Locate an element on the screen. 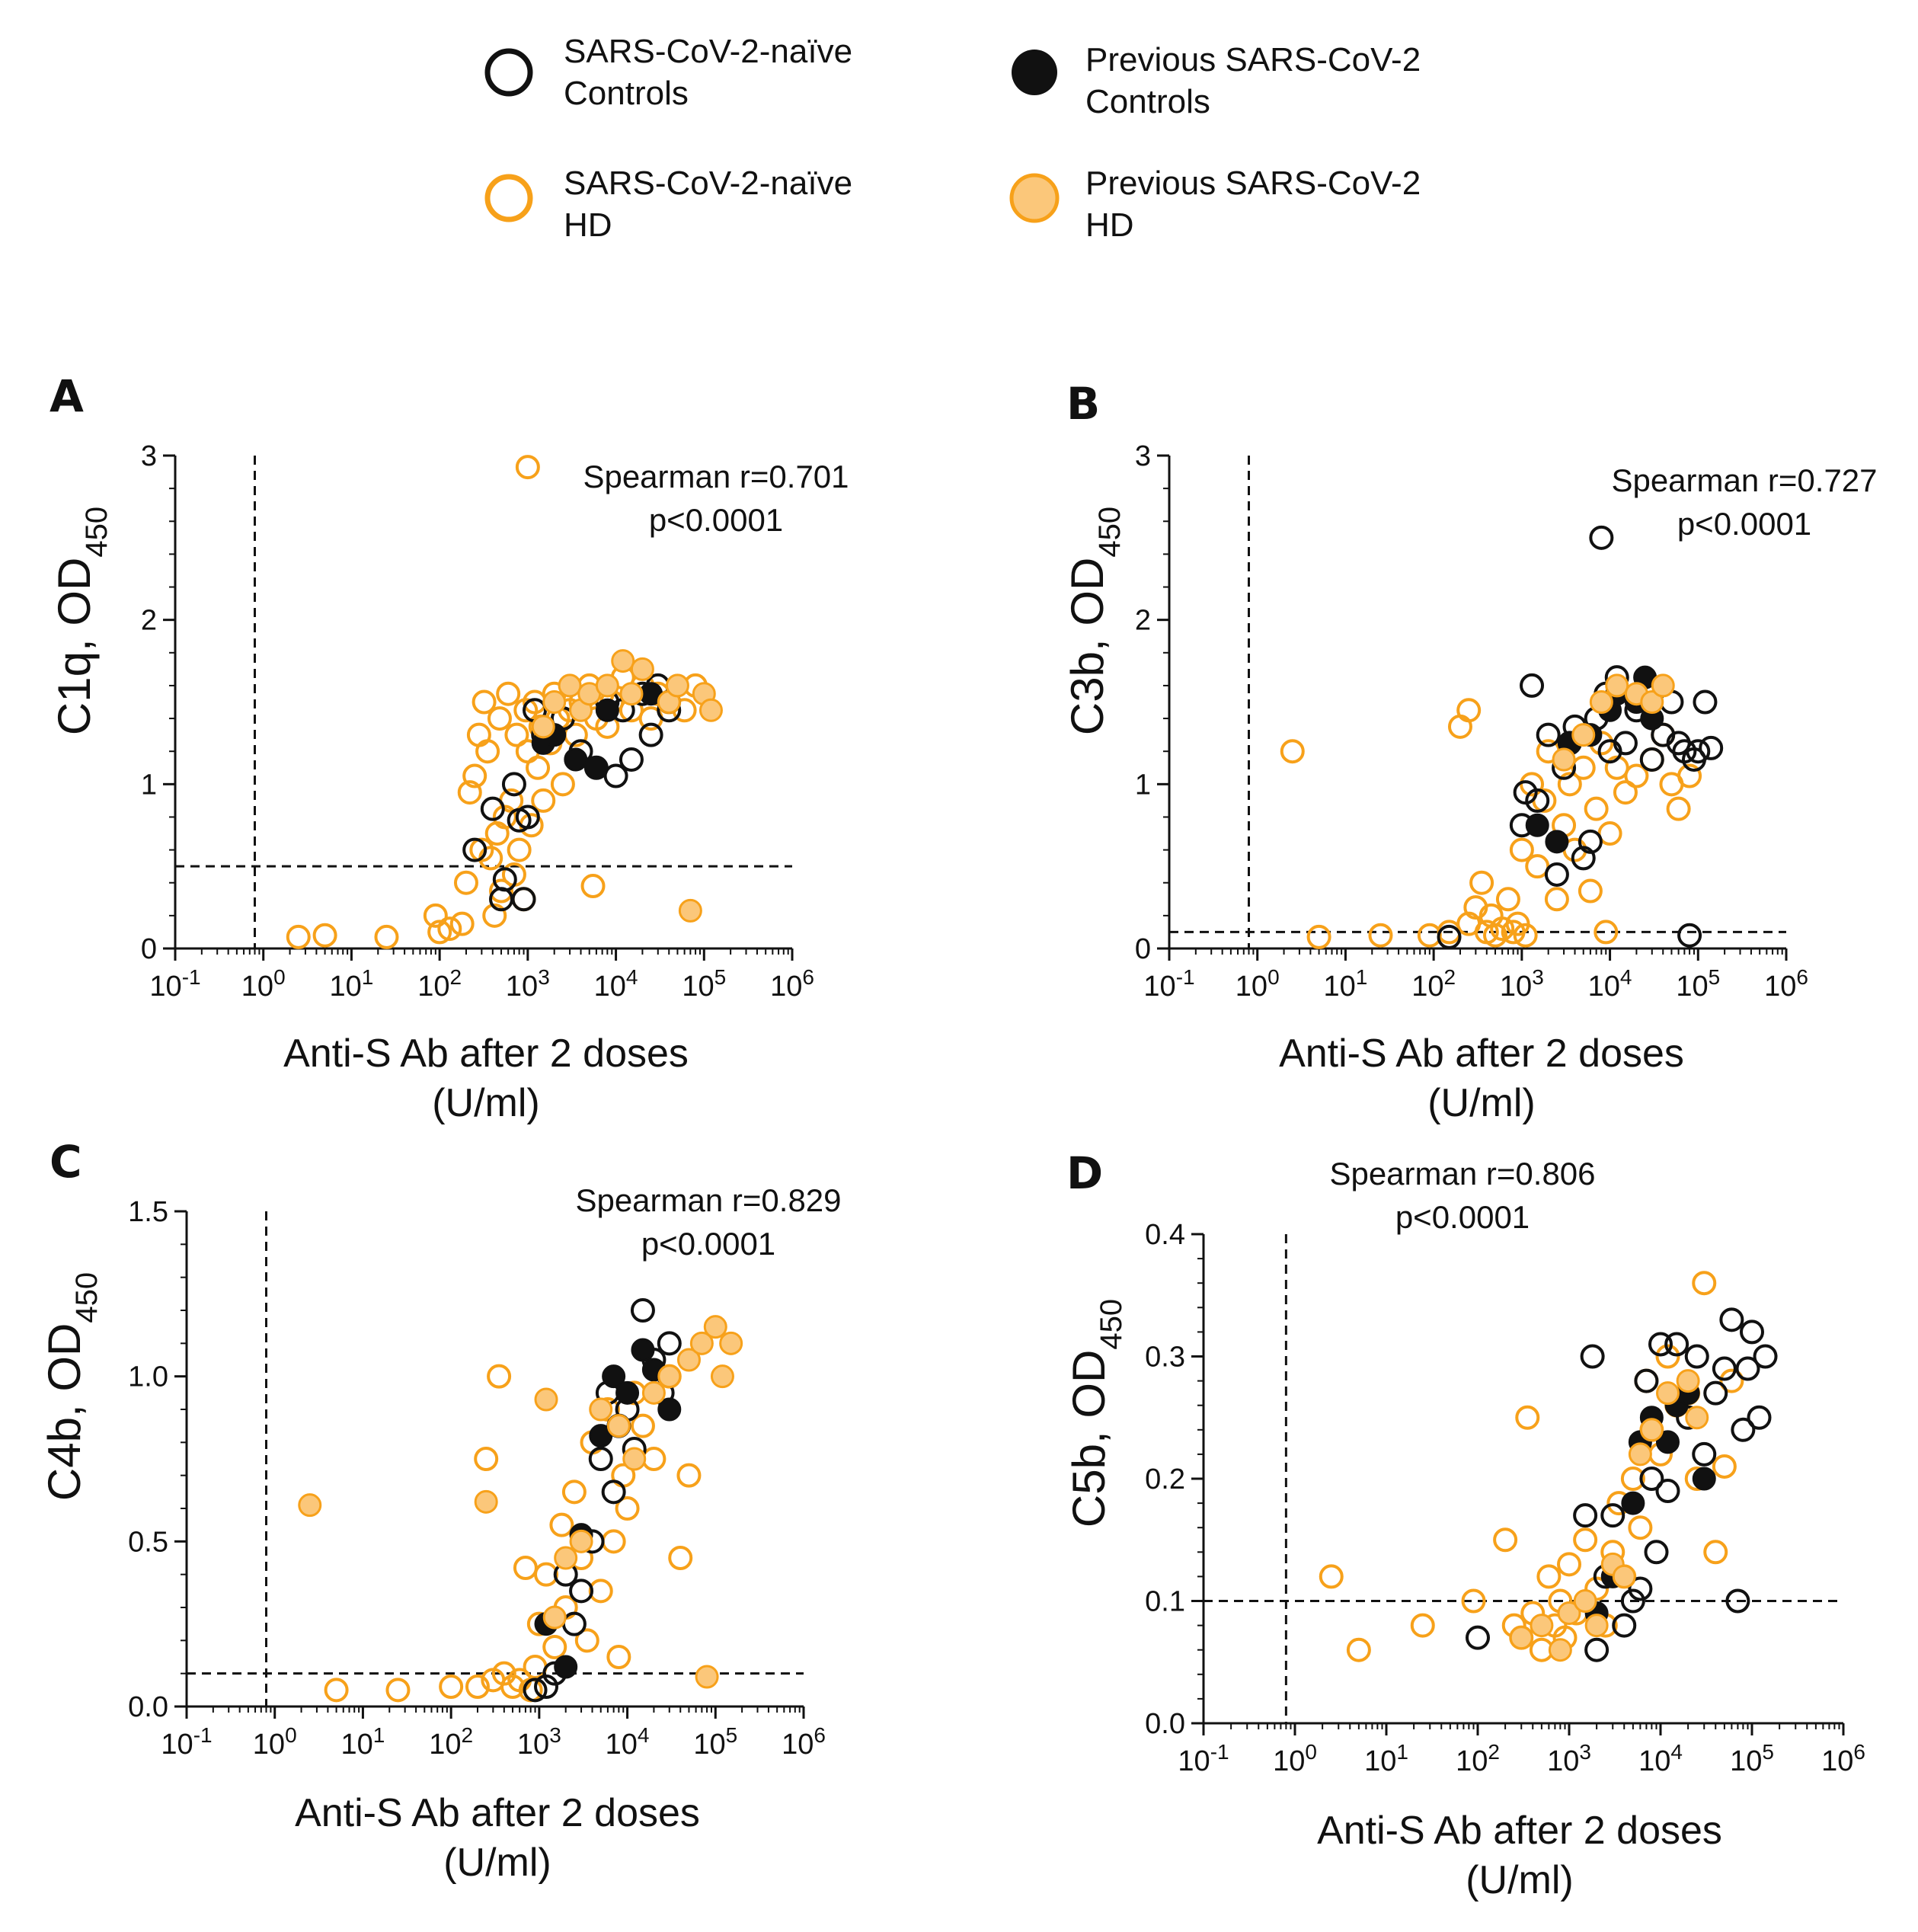 The width and height of the screenshot is (1918, 1932). y-axis-title: C3b, OD450 is located at coordinates (1094, 621).